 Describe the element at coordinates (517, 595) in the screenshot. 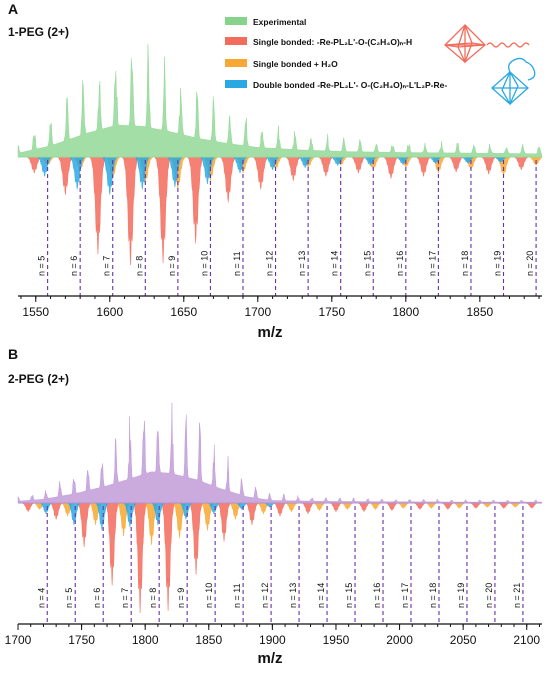

I see `n-label: n = 21` at that location.